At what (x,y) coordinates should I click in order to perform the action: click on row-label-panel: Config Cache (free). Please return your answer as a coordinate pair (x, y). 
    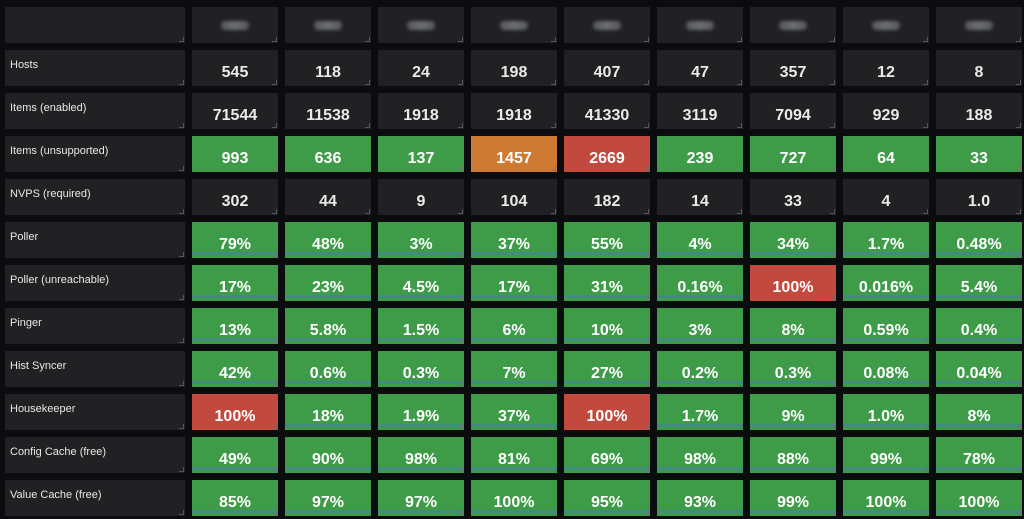
    Looking at the image, I should click on (95, 455).